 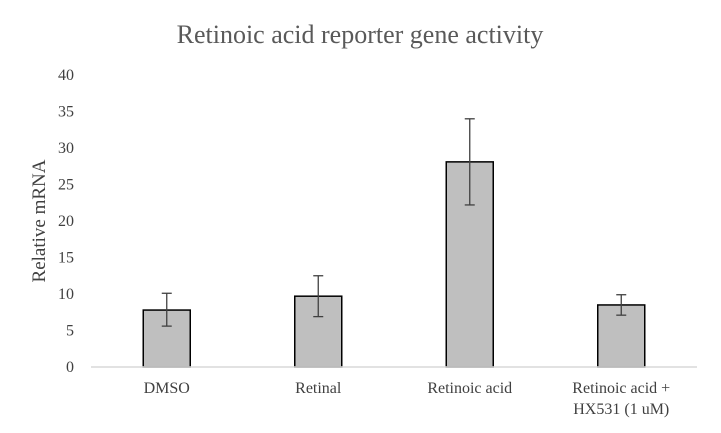 I want to click on y-tick-label: 40, so click(x=66, y=75).